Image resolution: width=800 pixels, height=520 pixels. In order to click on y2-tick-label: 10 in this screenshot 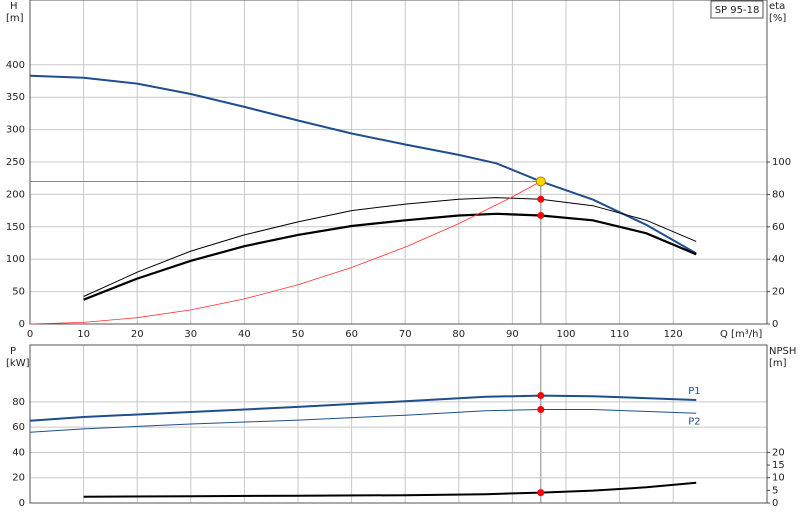, I will do `click(778, 478)`.